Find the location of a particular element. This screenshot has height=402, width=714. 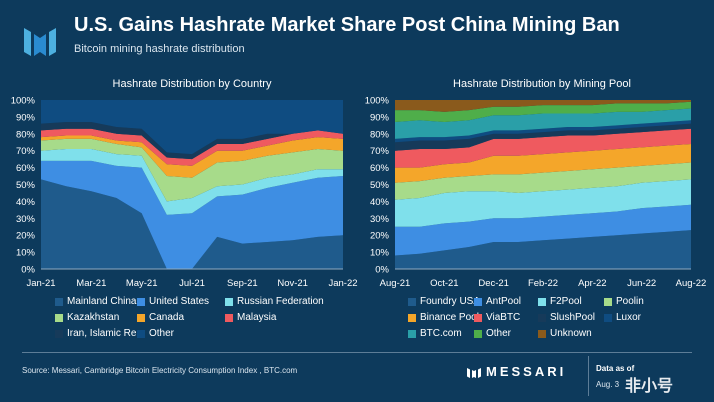

legend-label: AntPool is located at coordinates (504, 301).